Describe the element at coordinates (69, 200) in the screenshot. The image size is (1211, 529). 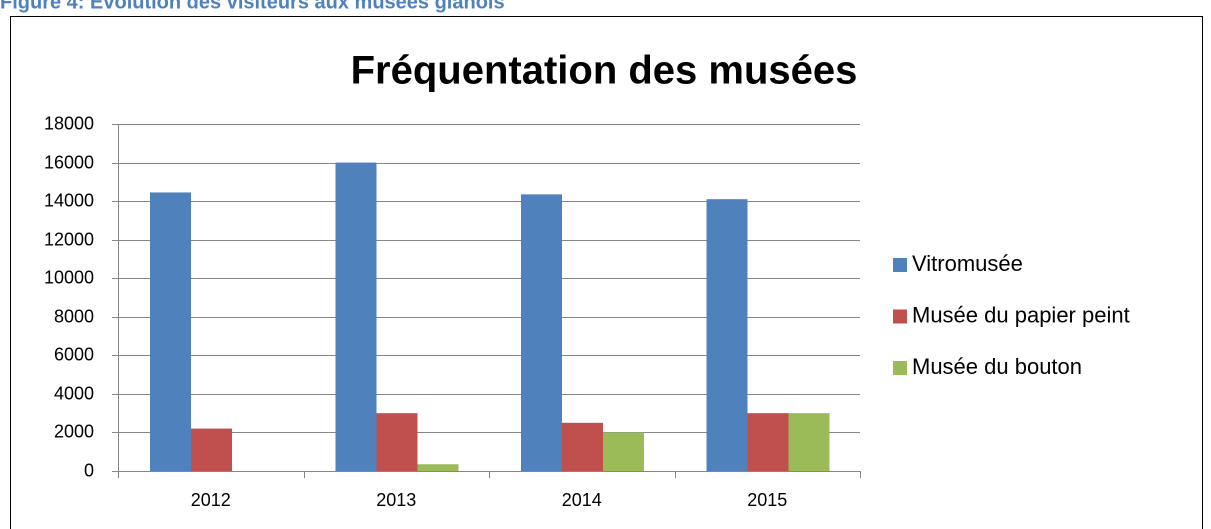
I see `y-tick-label: 14000` at that location.